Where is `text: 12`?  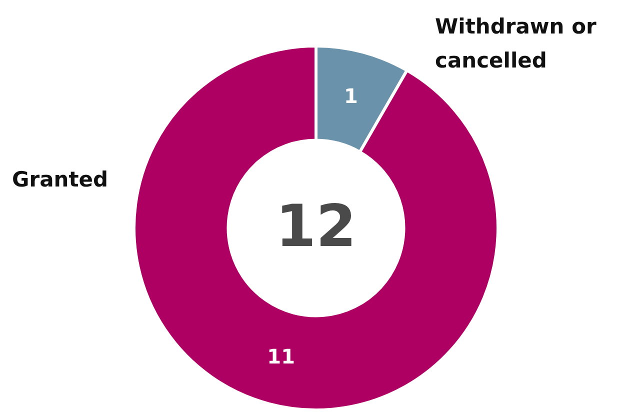 text: 12 is located at coordinates (316, 226).